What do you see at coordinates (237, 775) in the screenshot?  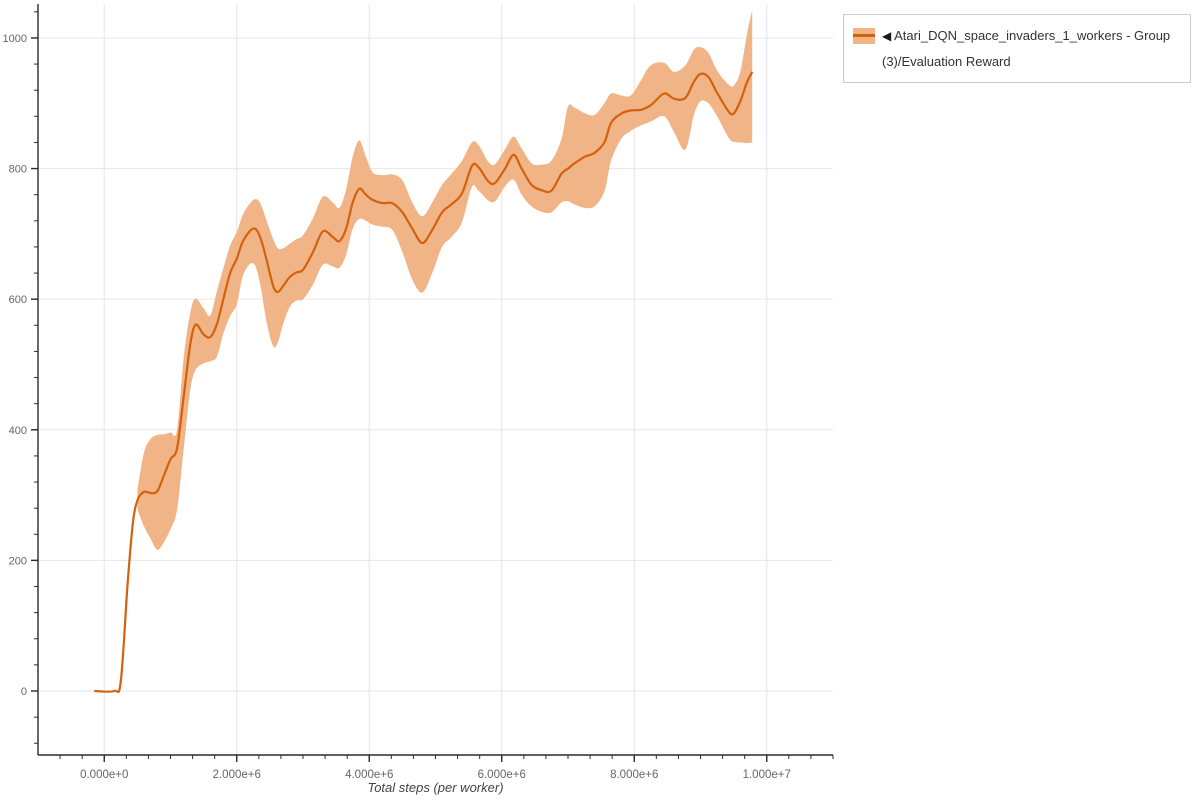 I see `svg-text: 2.000e+6` at bounding box center [237, 775].